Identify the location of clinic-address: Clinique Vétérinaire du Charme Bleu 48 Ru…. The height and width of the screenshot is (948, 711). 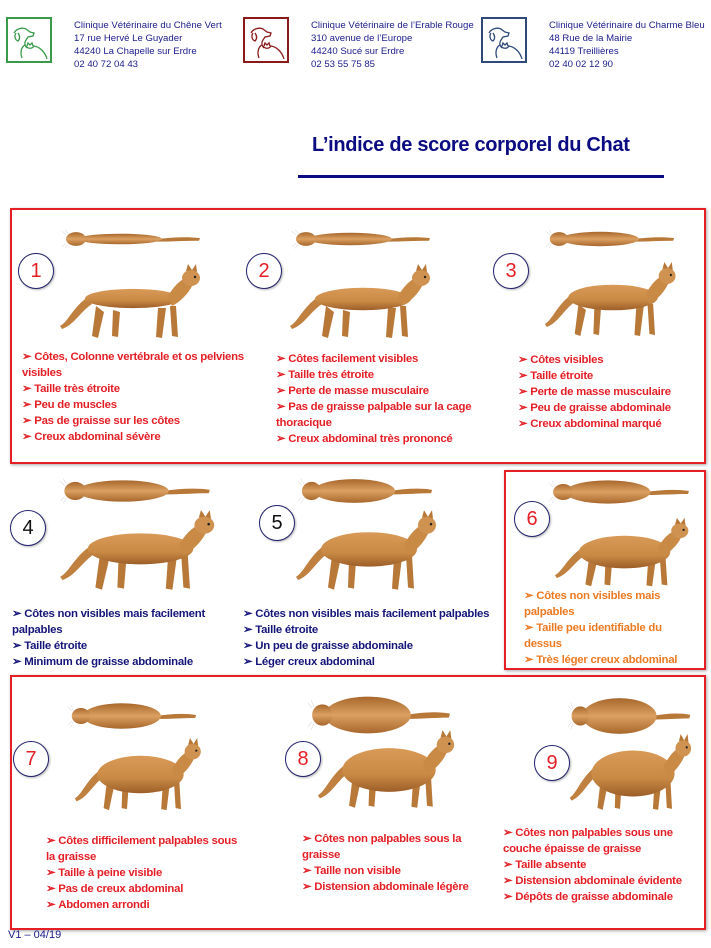
(627, 45).